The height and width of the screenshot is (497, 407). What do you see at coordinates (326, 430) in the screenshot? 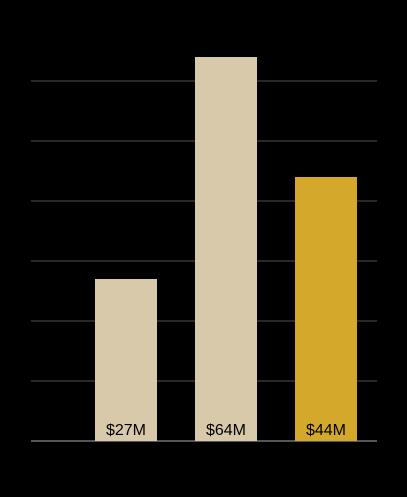
I see `bar-value-label: $44M` at bounding box center [326, 430].